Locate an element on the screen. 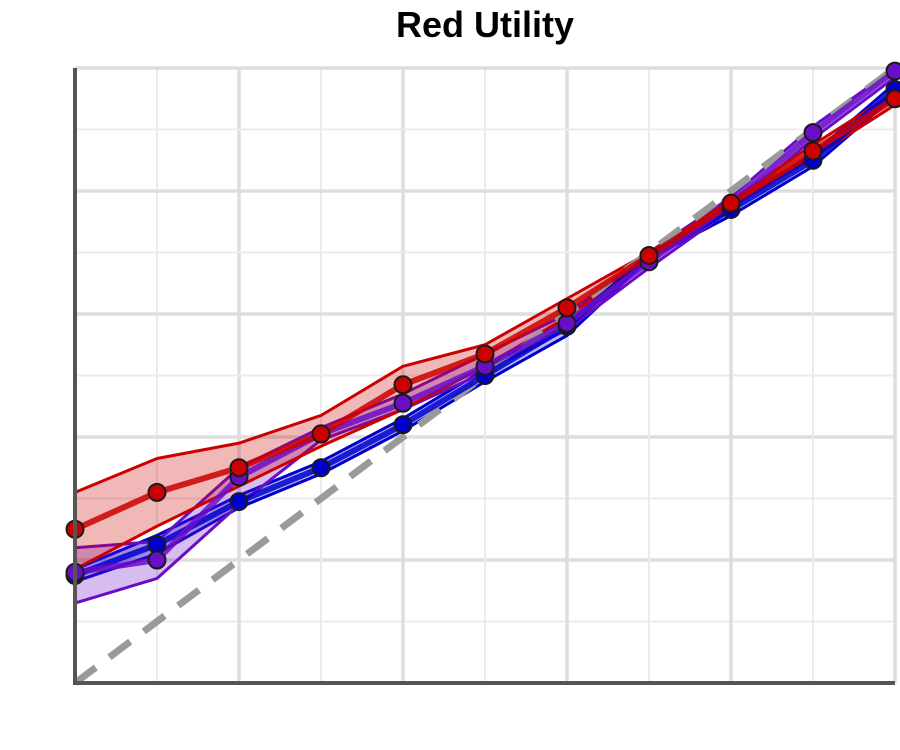  chart-title: Red Utility is located at coordinates (485, 24).